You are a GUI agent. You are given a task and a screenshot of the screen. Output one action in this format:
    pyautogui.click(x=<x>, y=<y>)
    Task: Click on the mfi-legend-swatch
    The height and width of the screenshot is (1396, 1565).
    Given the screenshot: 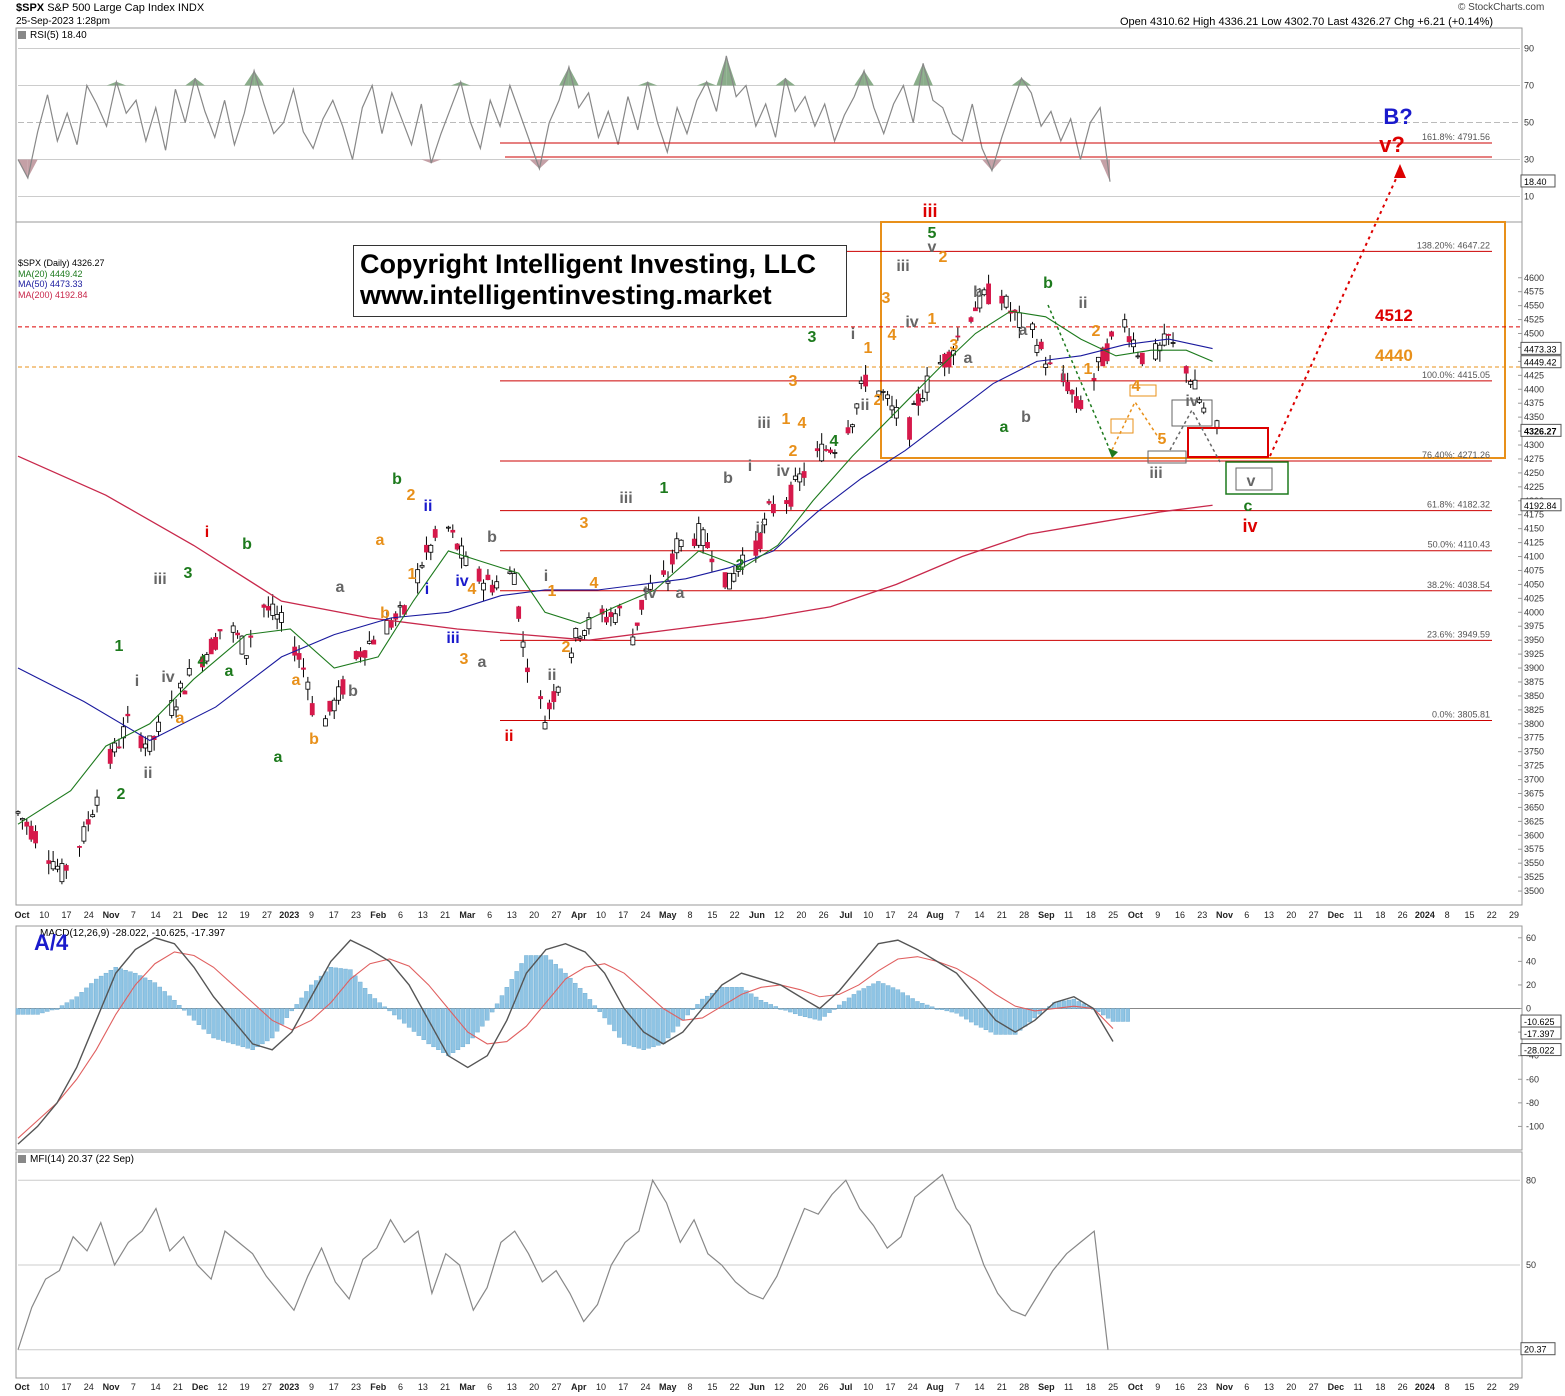 What is the action you would take?
    pyautogui.click(x=22, y=1159)
    